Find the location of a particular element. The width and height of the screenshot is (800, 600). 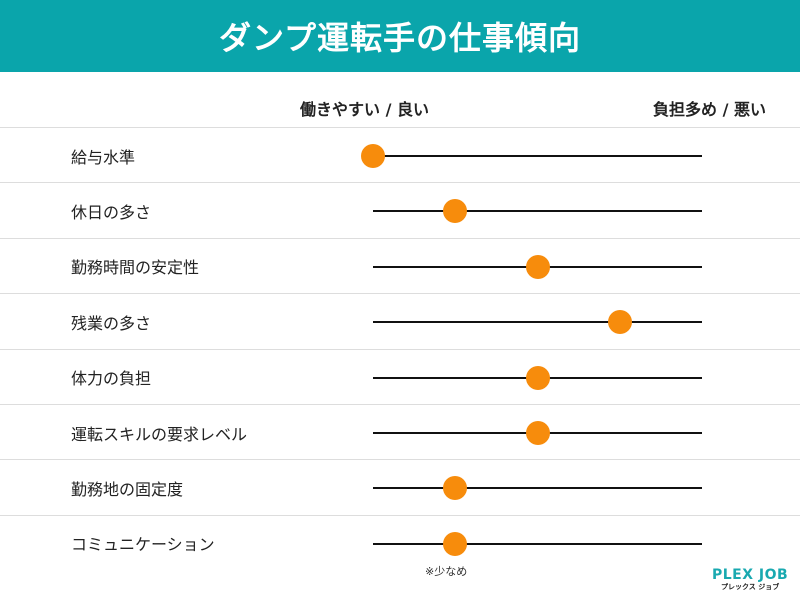

brand-logo: PLEX JOB プレックス ジョブ is located at coordinates (750, 580).